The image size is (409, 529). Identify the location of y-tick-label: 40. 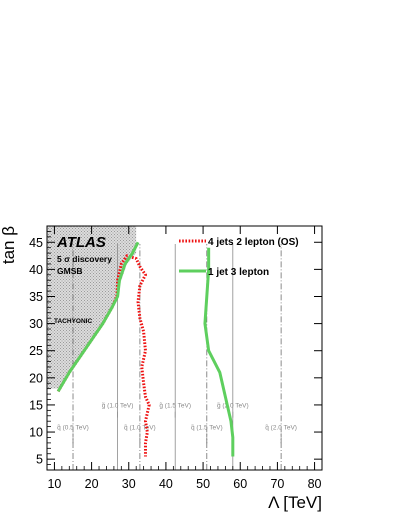
(36, 270).